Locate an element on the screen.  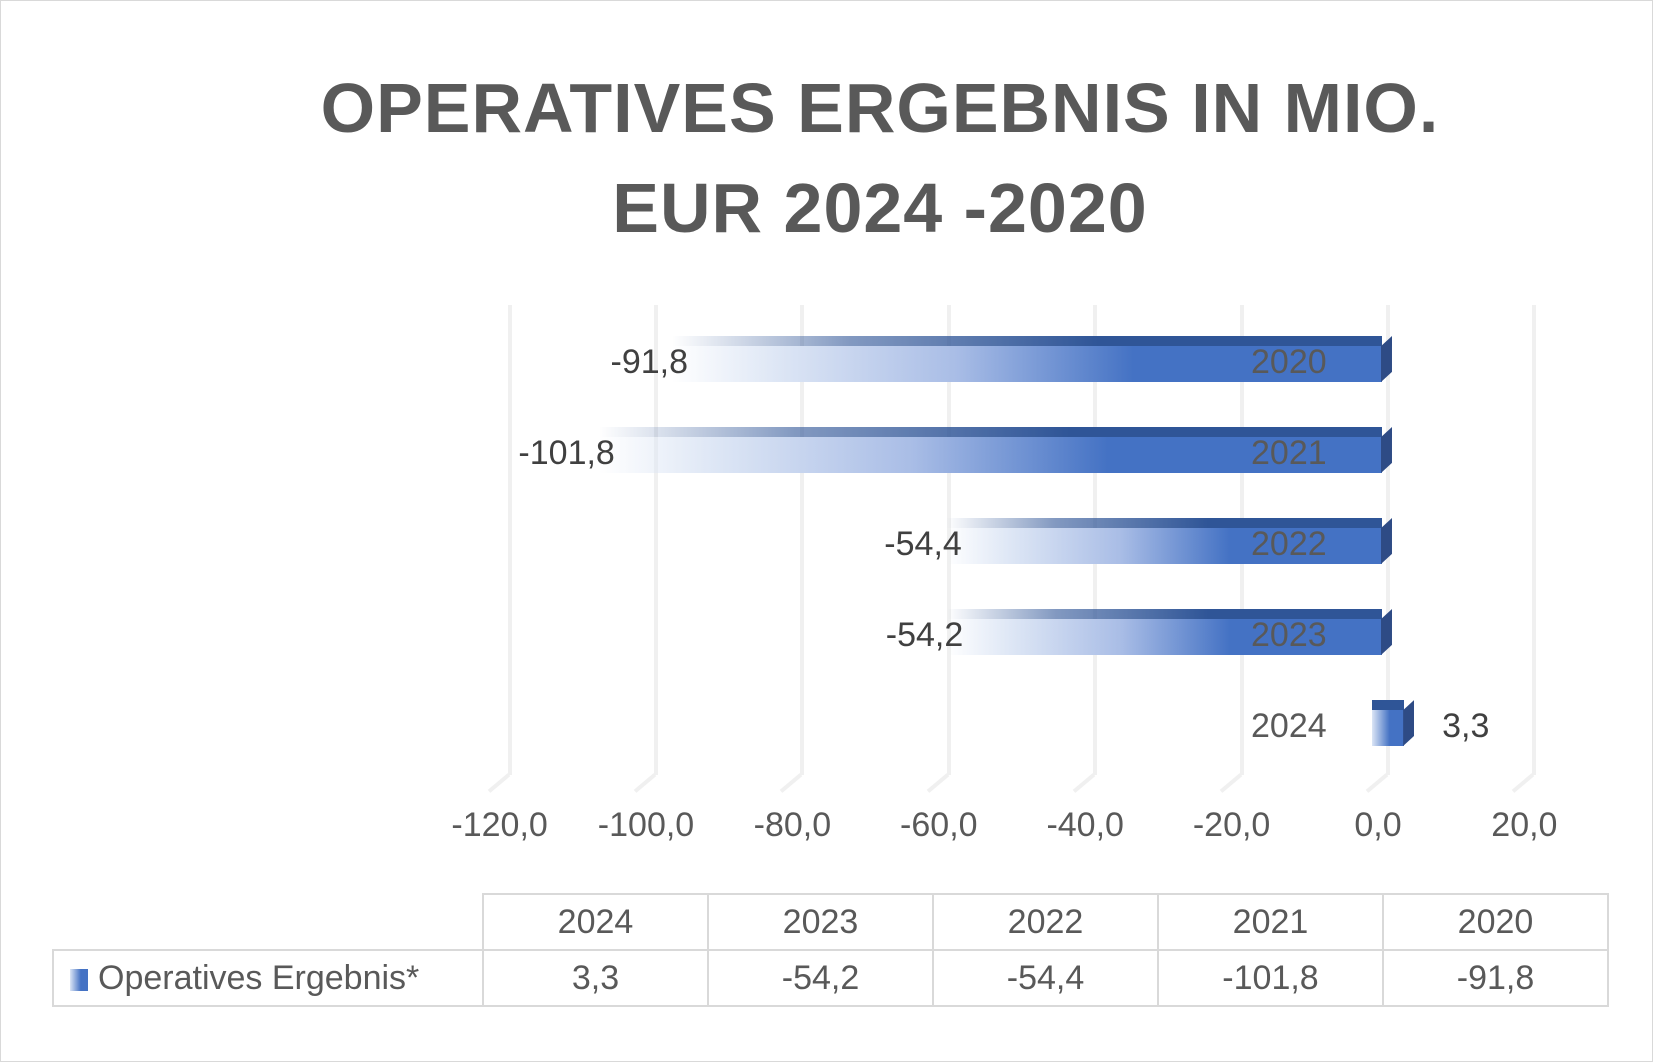
x-axis-tick-label: -80,0 is located at coordinates (792, 825).